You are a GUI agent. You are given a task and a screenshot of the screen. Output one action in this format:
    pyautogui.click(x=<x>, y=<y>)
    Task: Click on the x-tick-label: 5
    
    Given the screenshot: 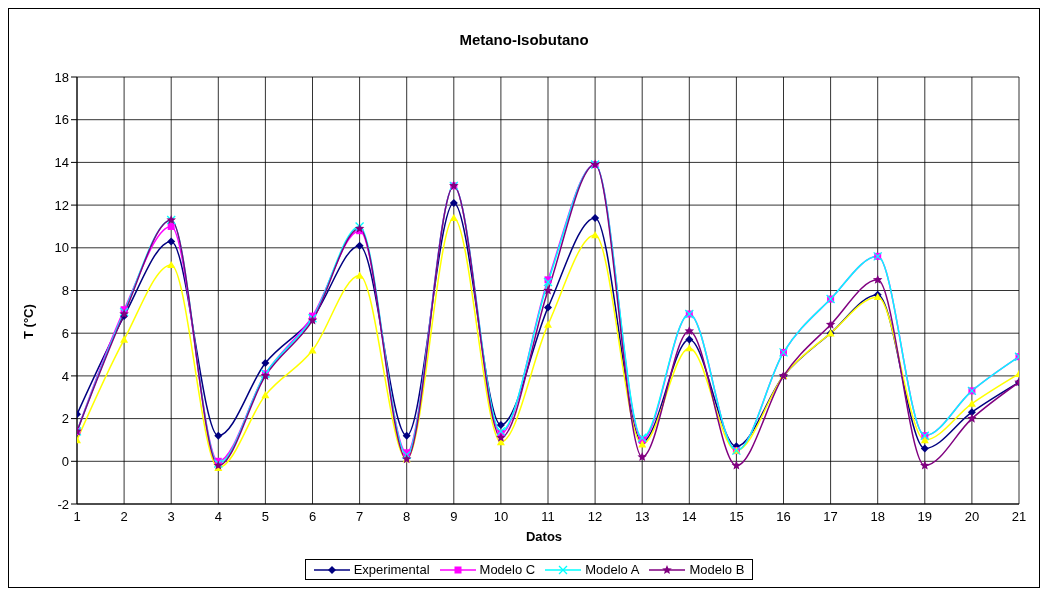 What is the action you would take?
    pyautogui.click(x=265, y=517)
    